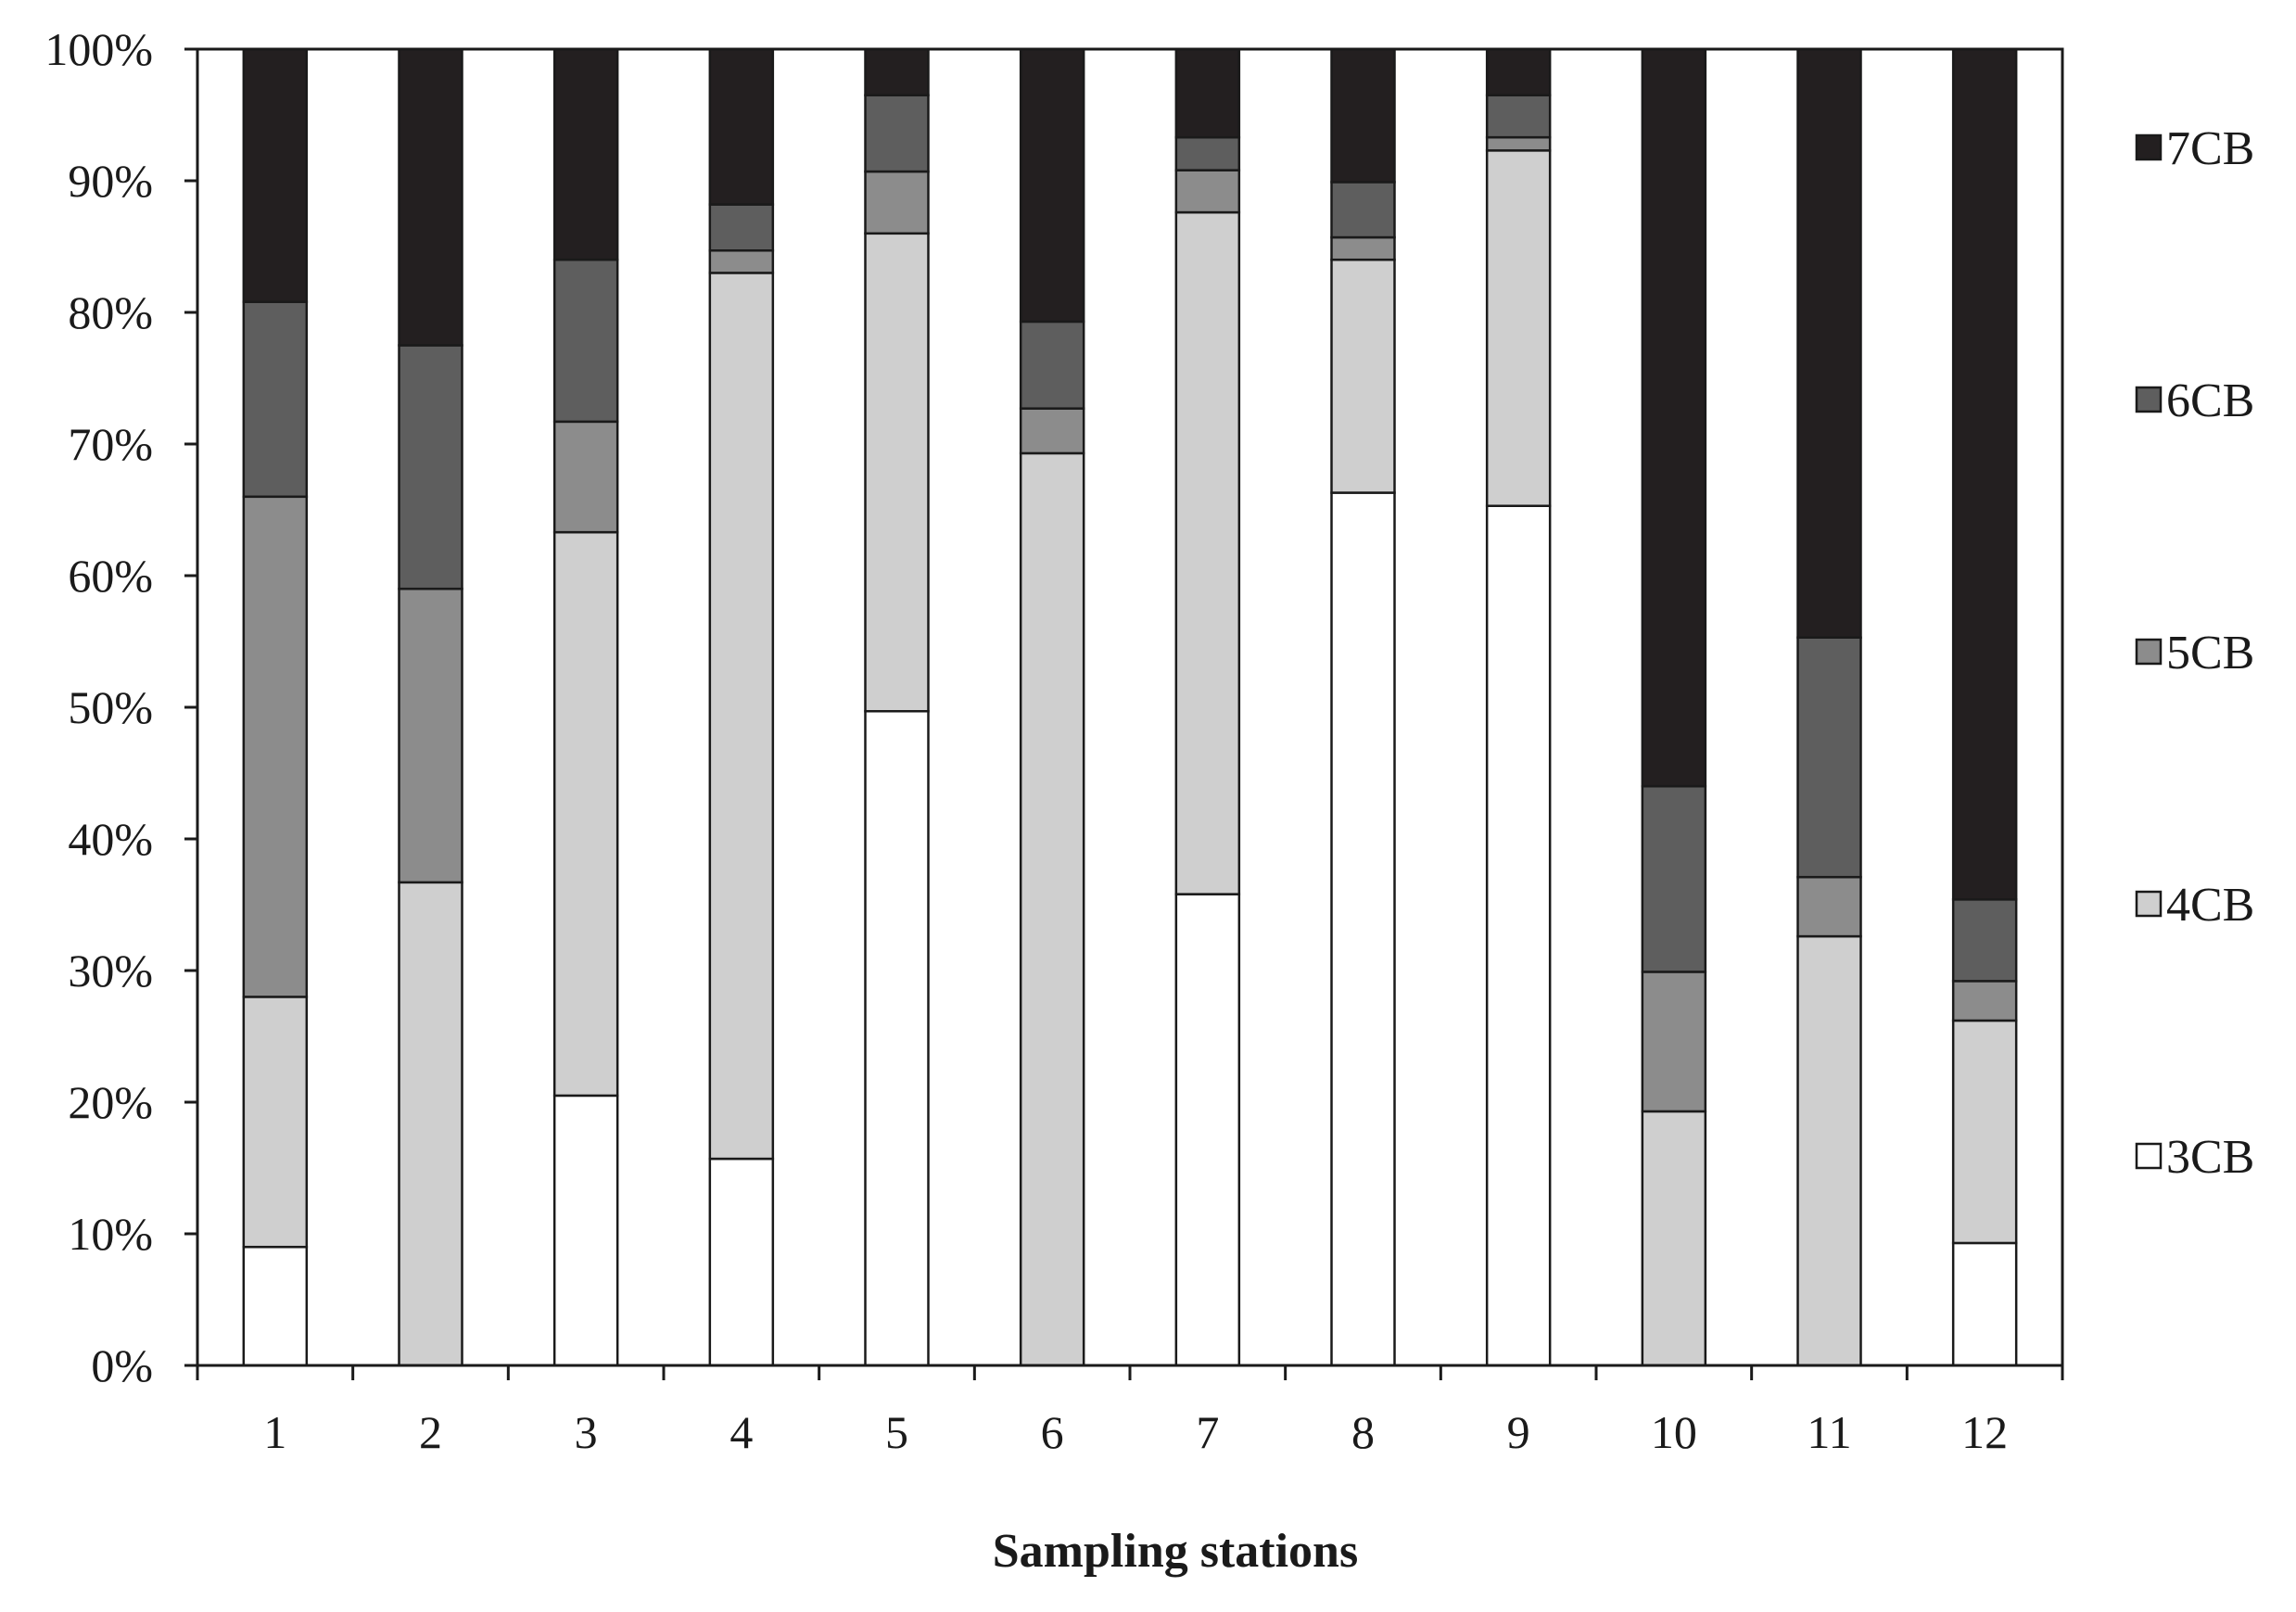 This screenshot has width=2296, height=1612. I want to click on x-axis: 1 2 3 4 5 6 7 8 9 10 11 12, so click(1130, 1411).